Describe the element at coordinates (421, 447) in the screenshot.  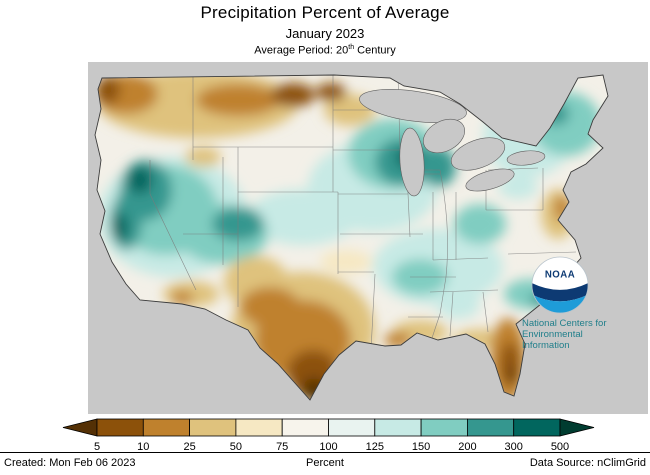
I see `svg-text: 150` at that location.